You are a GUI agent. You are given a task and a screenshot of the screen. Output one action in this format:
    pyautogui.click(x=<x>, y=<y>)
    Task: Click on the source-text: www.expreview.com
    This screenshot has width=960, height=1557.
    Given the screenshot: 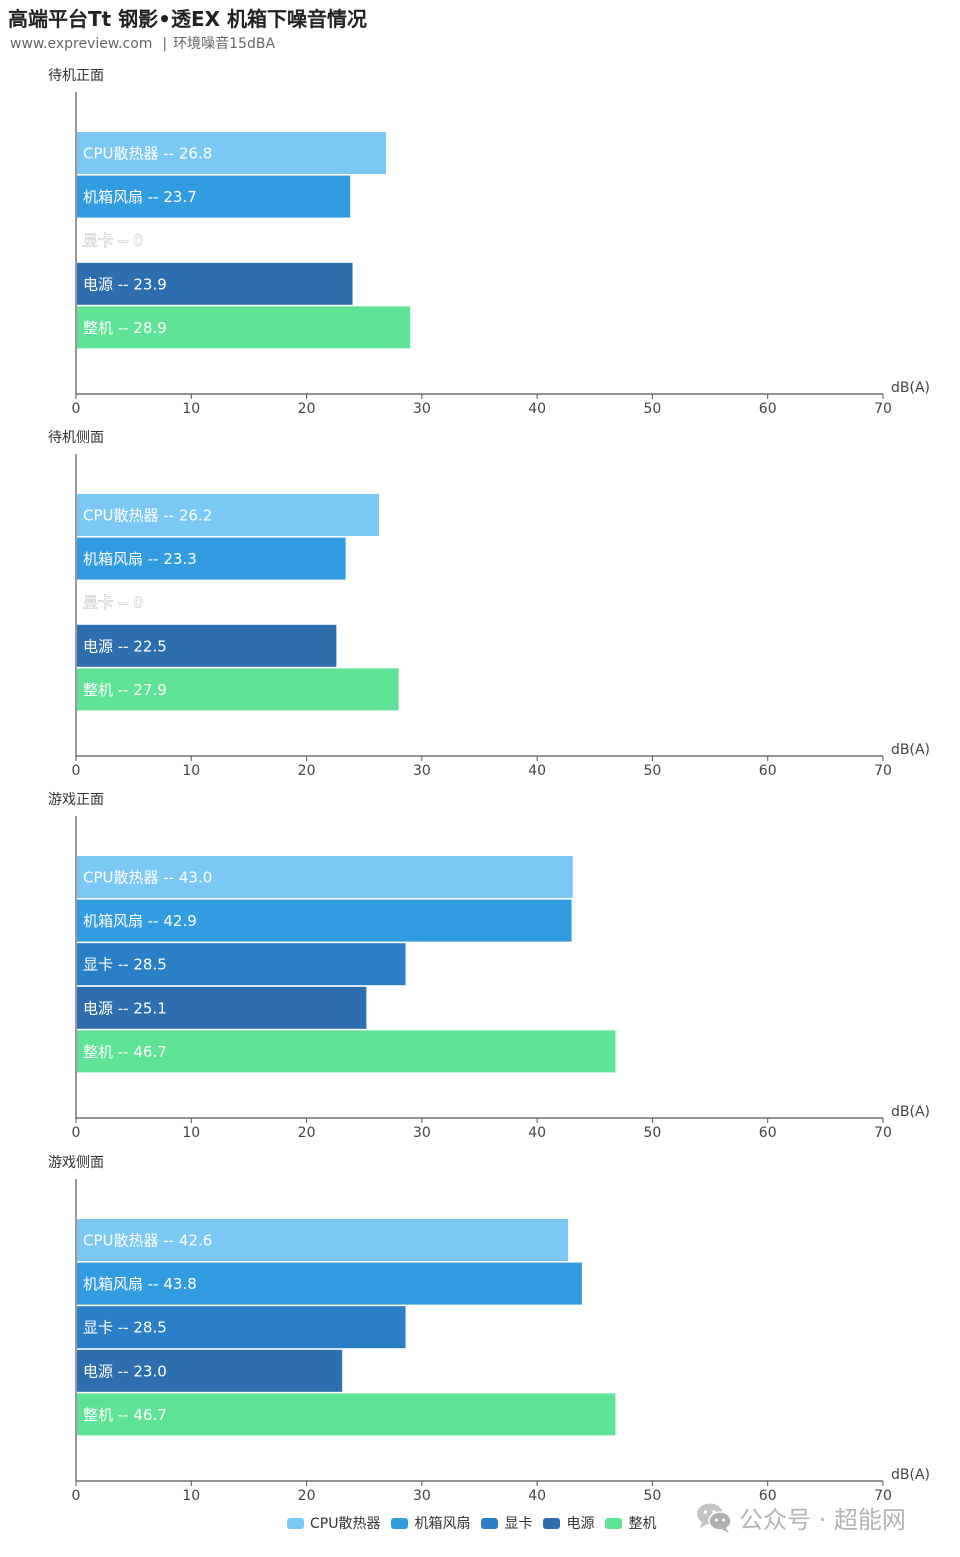 What is the action you would take?
    pyautogui.click(x=81, y=44)
    